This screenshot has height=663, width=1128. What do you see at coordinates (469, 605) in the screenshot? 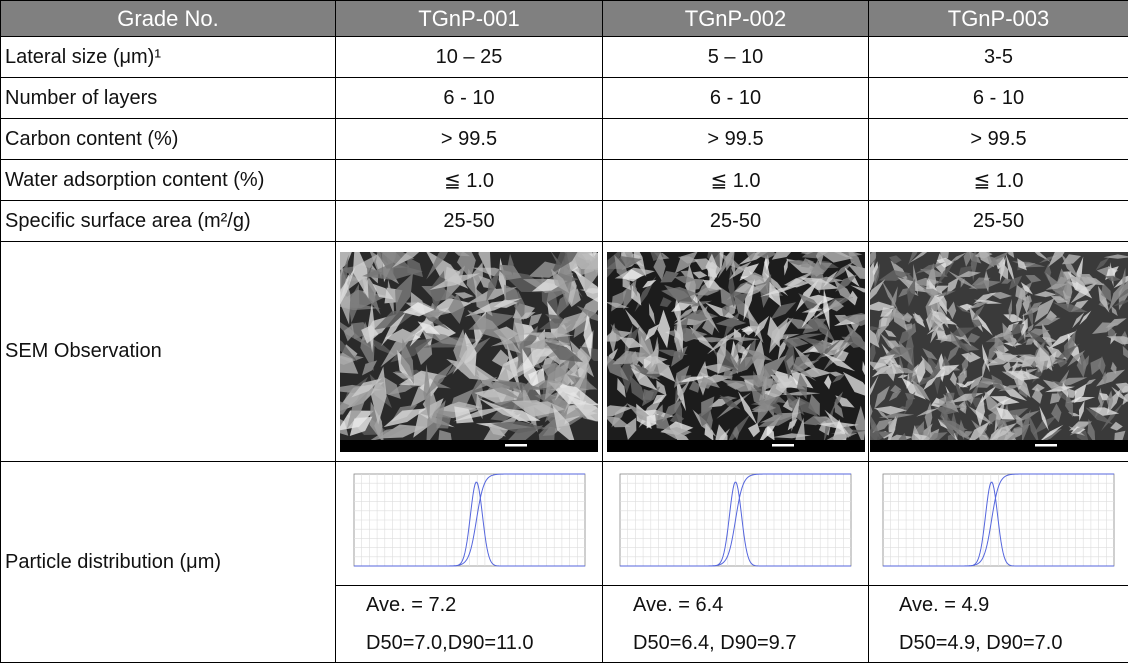
I see `stat-line: Ave. = 7.2` at bounding box center [469, 605].